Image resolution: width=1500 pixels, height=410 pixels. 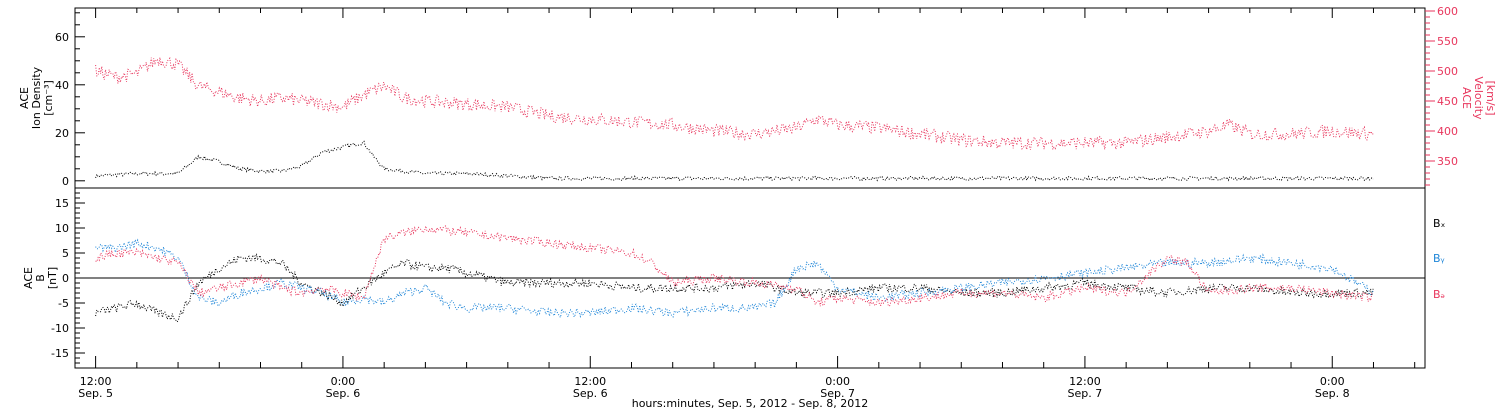 I want to click on top-right-tick-label: 450, so click(x=1447, y=101).